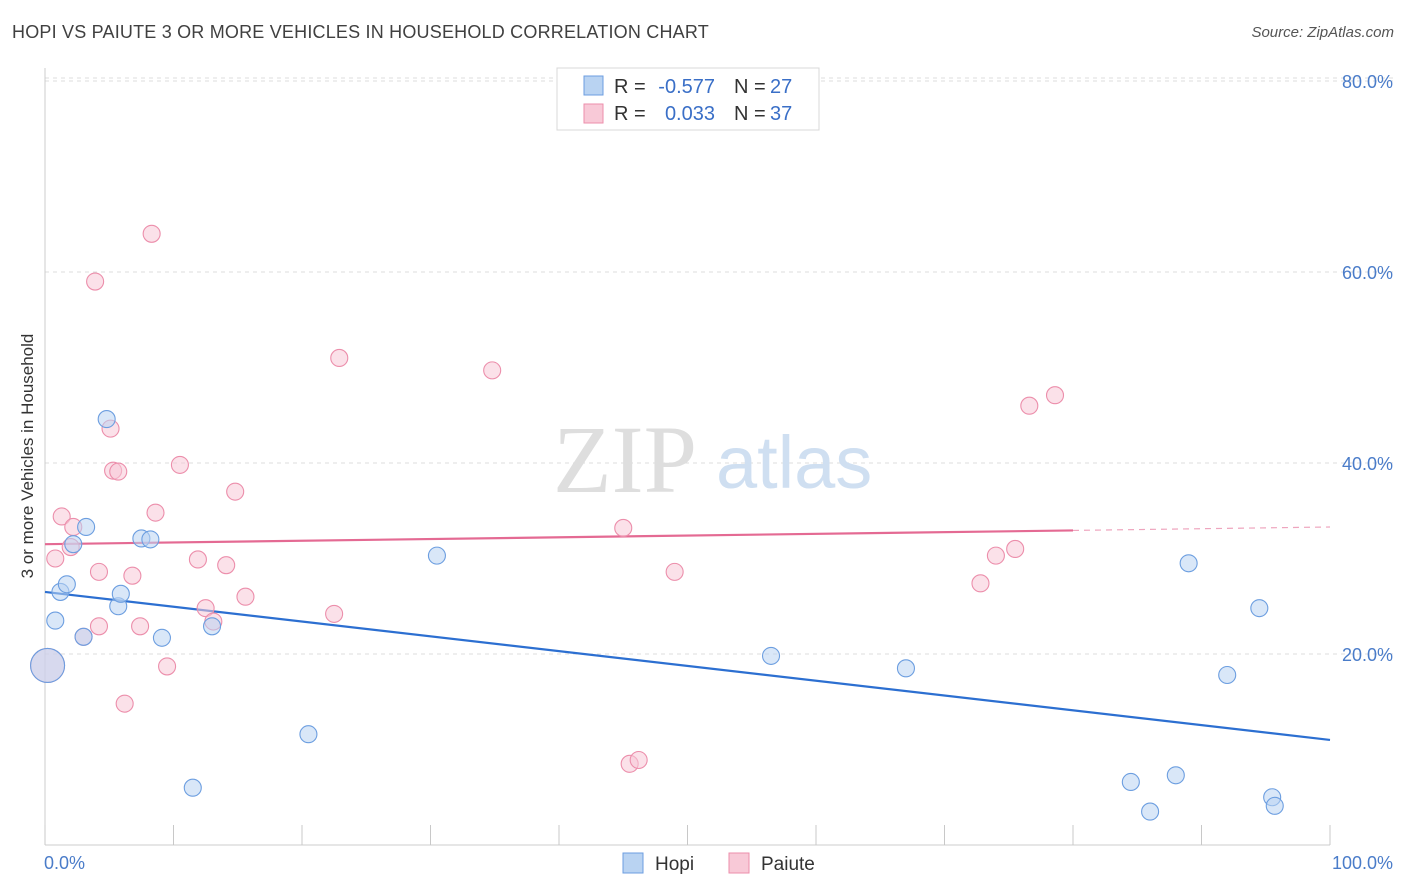  I want to click on paiute-trend-line-extension, so click(1201, 529).